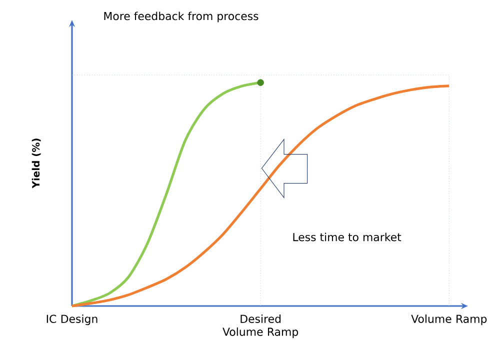  Describe the element at coordinates (181, 17) in the screenshot. I see `text: More feedback from process` at that location.